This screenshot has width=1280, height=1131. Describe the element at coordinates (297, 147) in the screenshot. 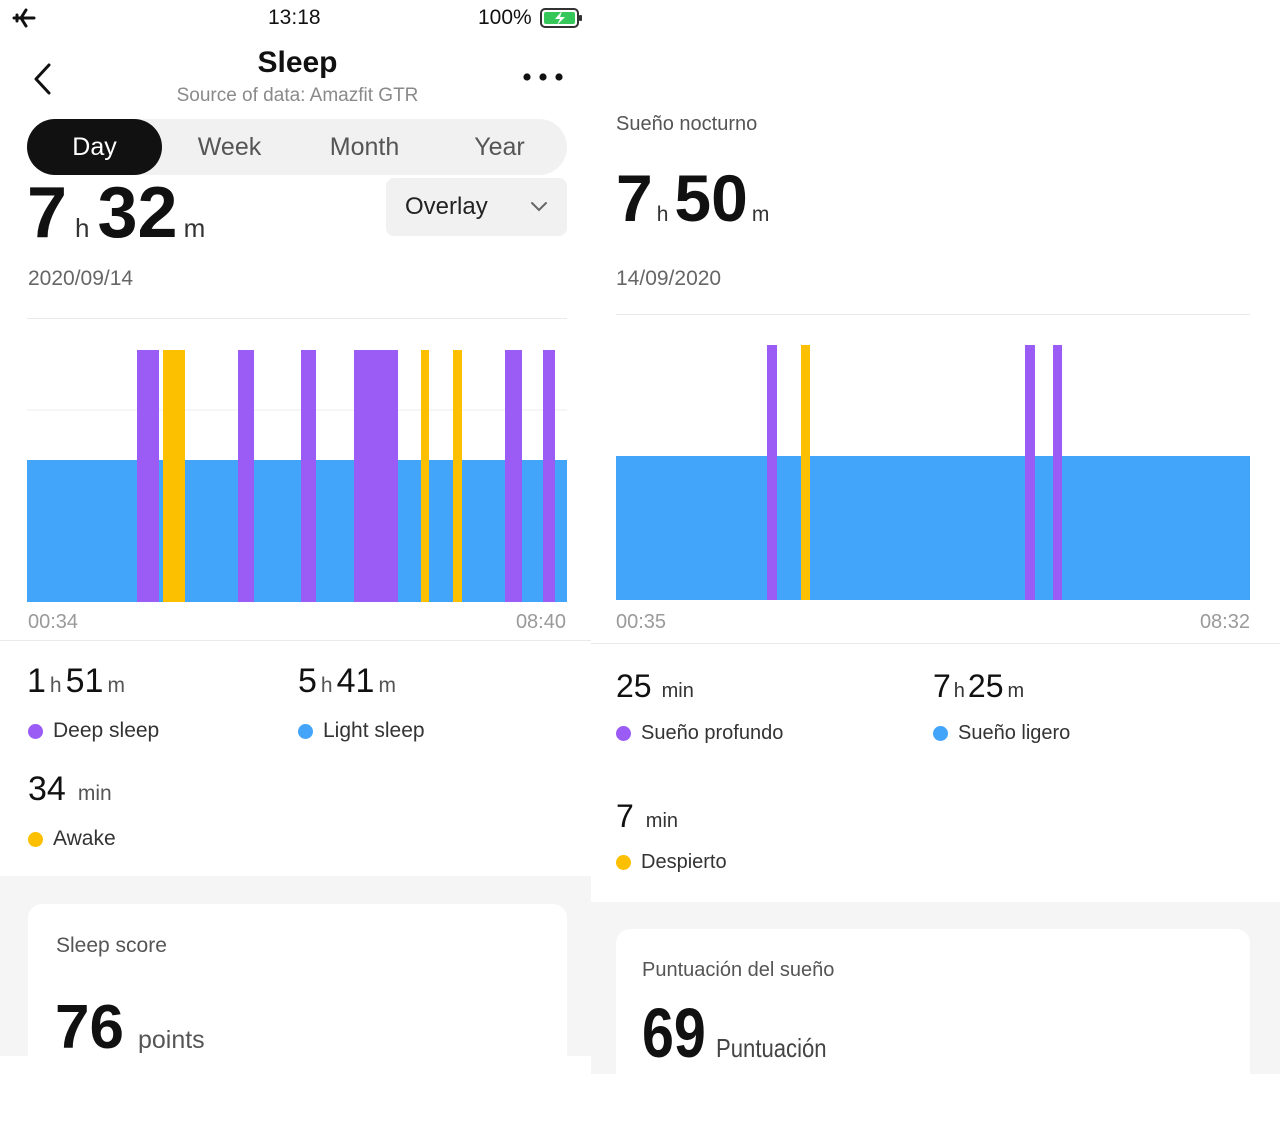

I see `period-tabs: Day Week Month Year` at that location.